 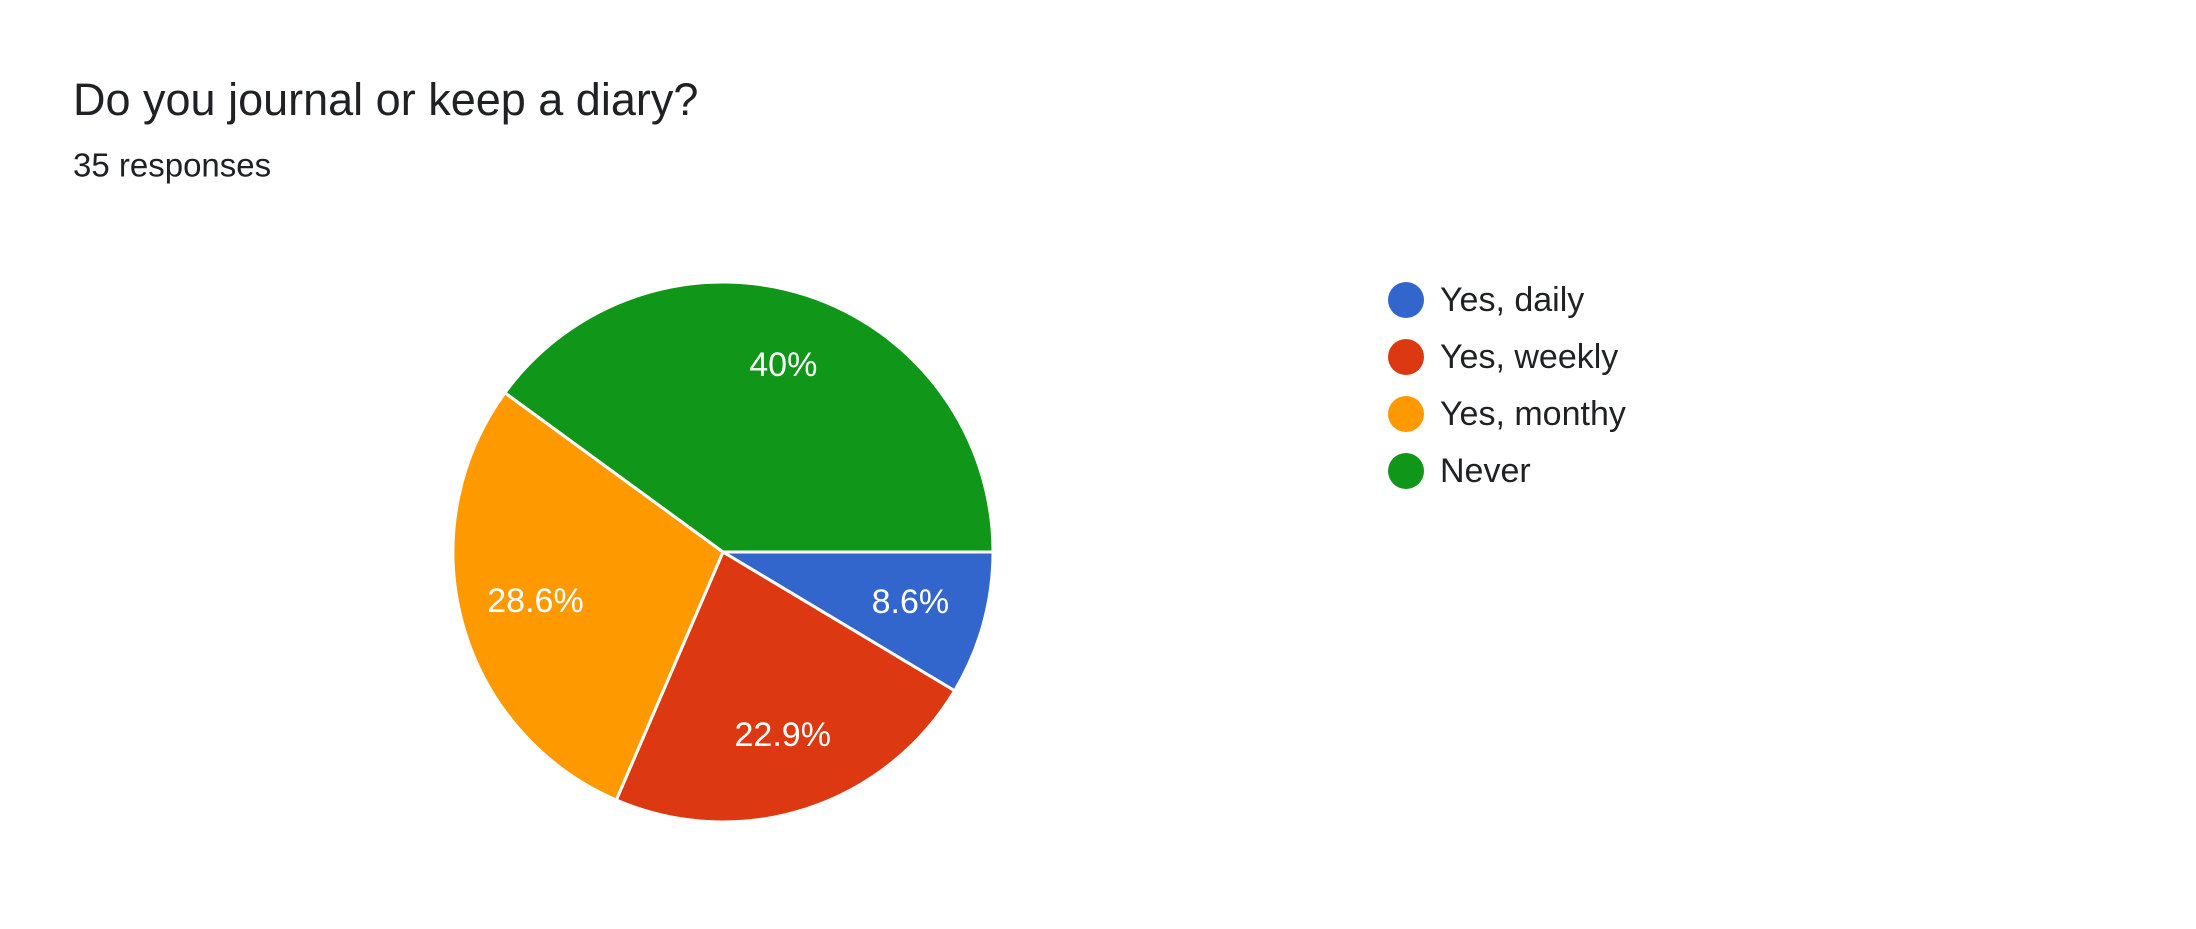 What do you see at coordinates (911, 602) in the screenshot?
I see `data-label: 8.6%` at bounding box center [911, 602].